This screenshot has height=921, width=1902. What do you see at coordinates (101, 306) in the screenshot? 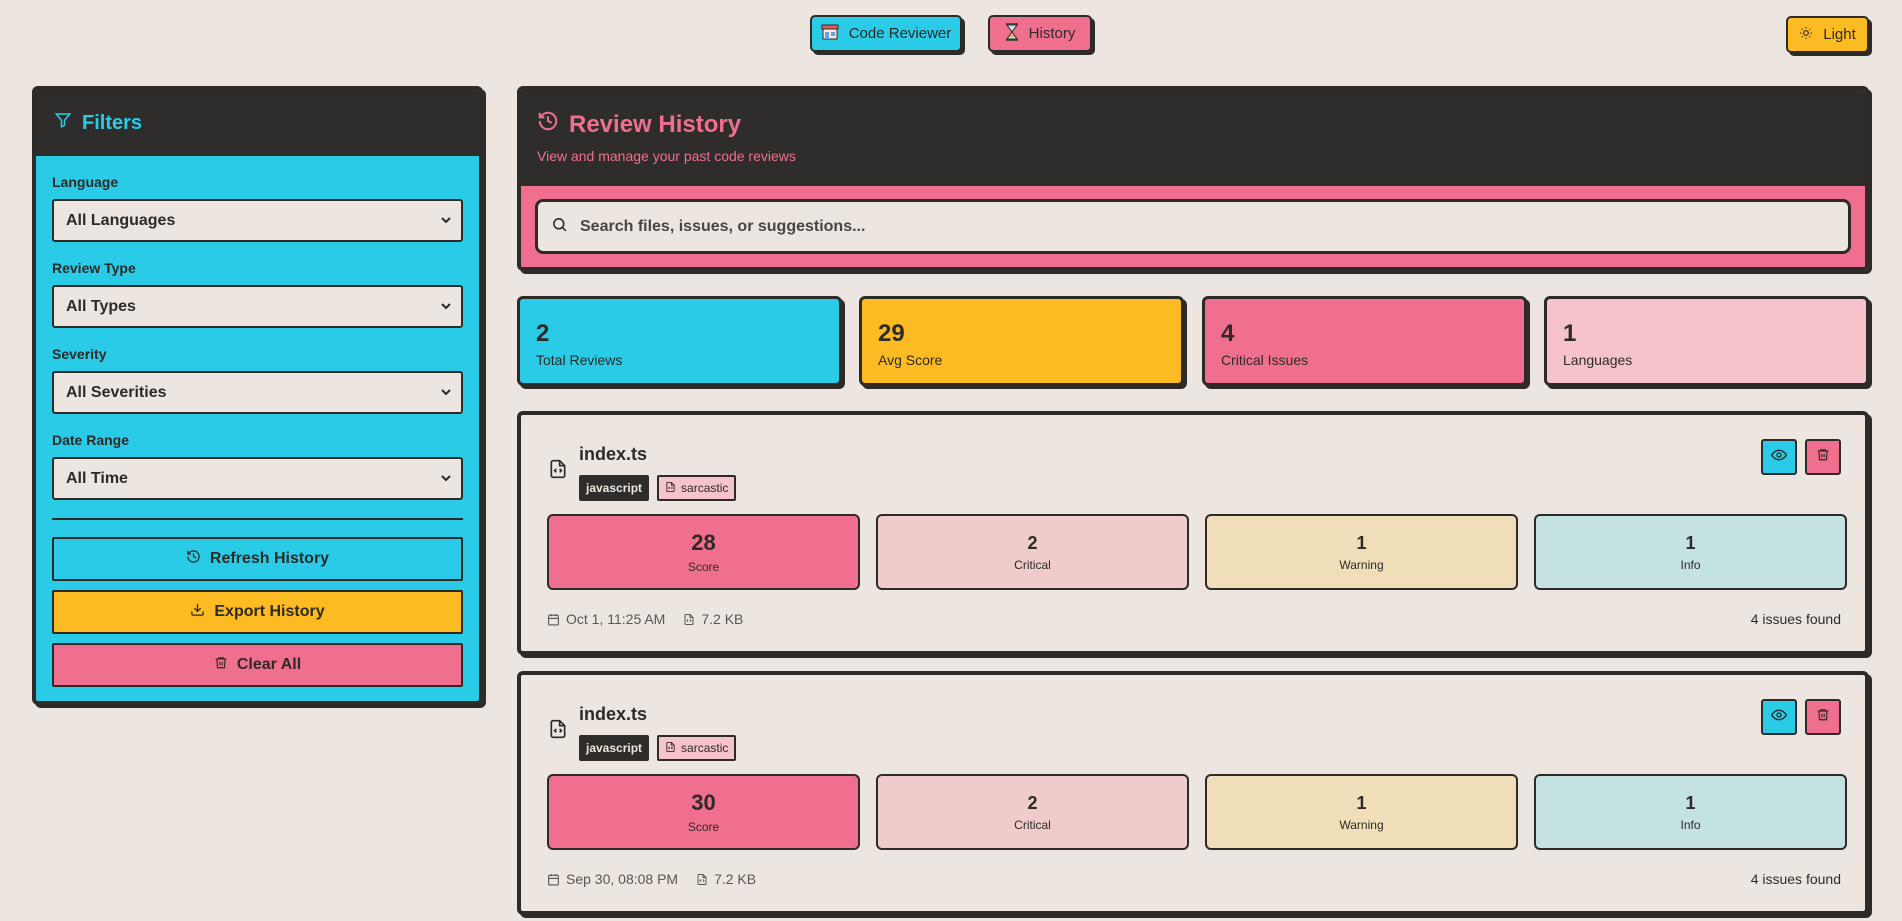
I see `review-type-select-value: All Types` at bounding box center [101, 306].